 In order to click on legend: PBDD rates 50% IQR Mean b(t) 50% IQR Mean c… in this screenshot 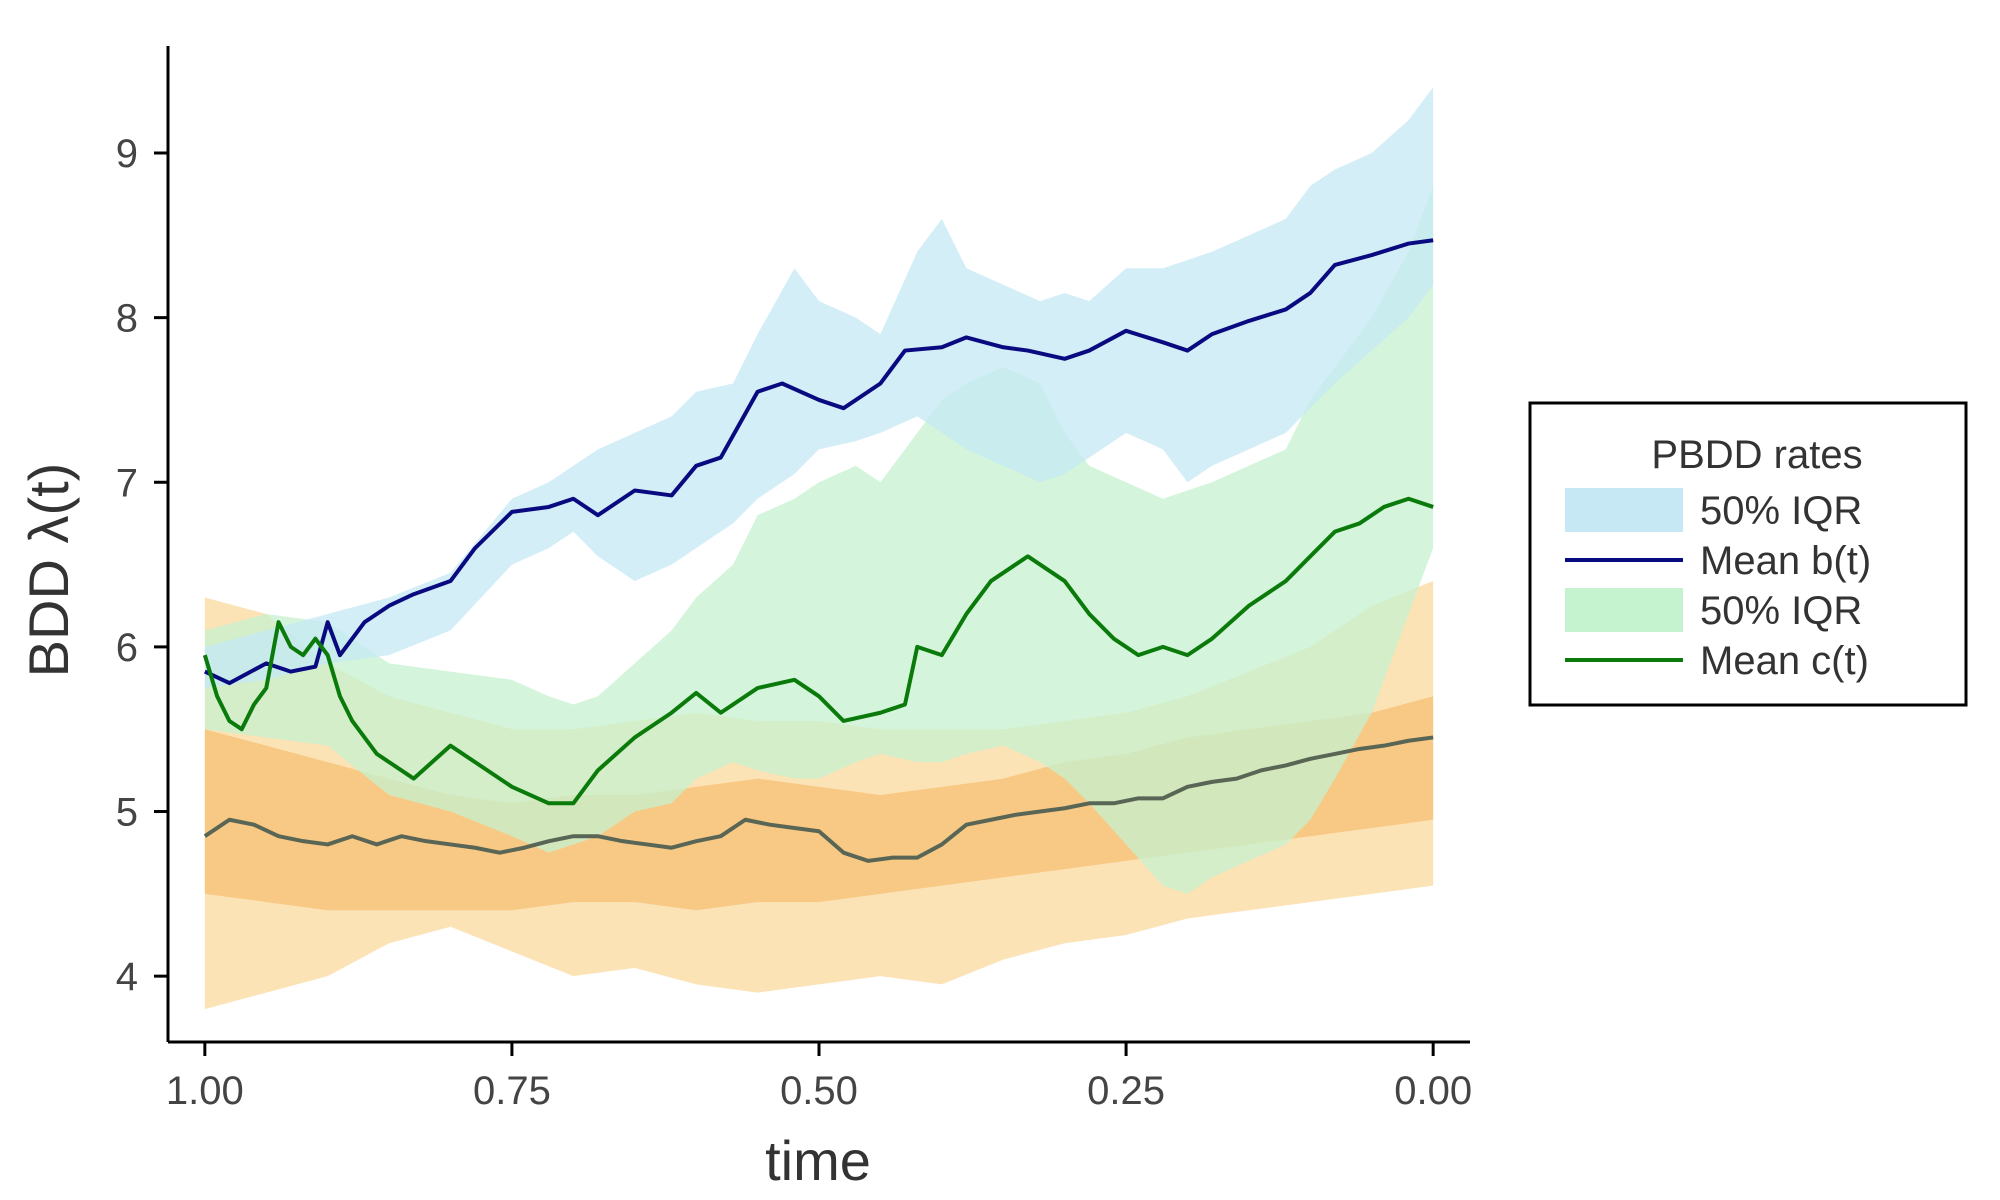, I will do `click(1748, 554)`.